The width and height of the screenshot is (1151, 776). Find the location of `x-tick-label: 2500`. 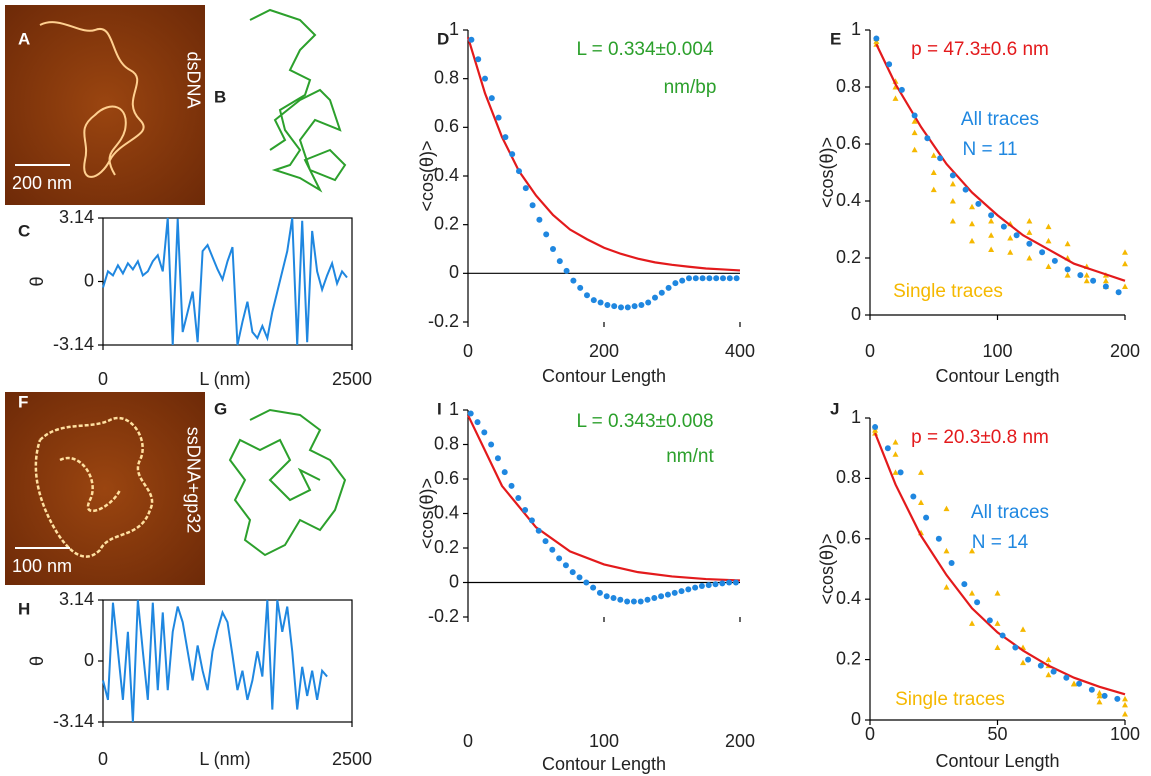

x-tick-label: 2500 is located at coordinates (352, 379).